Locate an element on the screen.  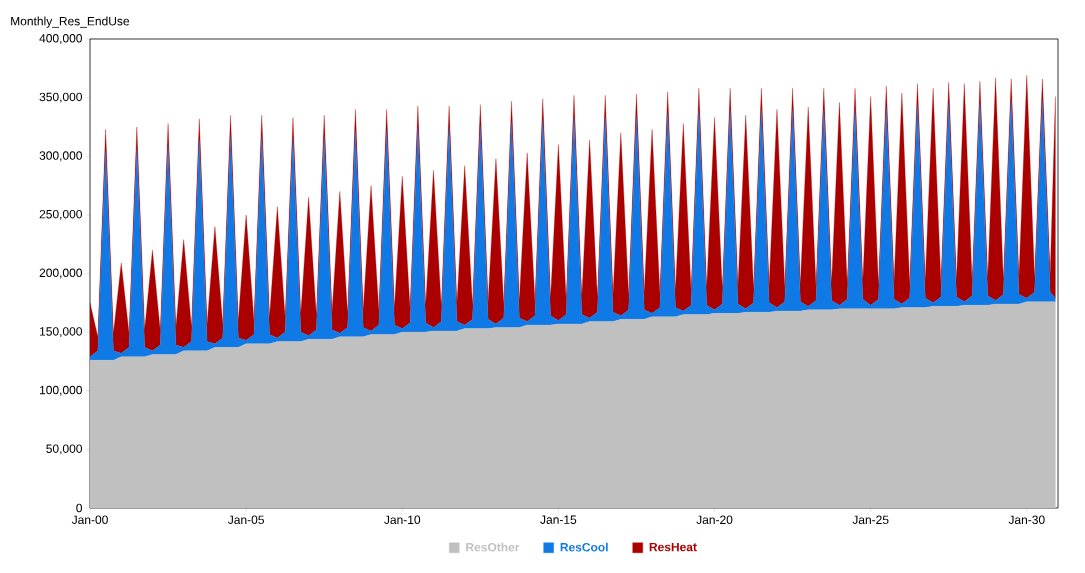
y-tick-label: 100,000 is located at coordinates (61, 390).